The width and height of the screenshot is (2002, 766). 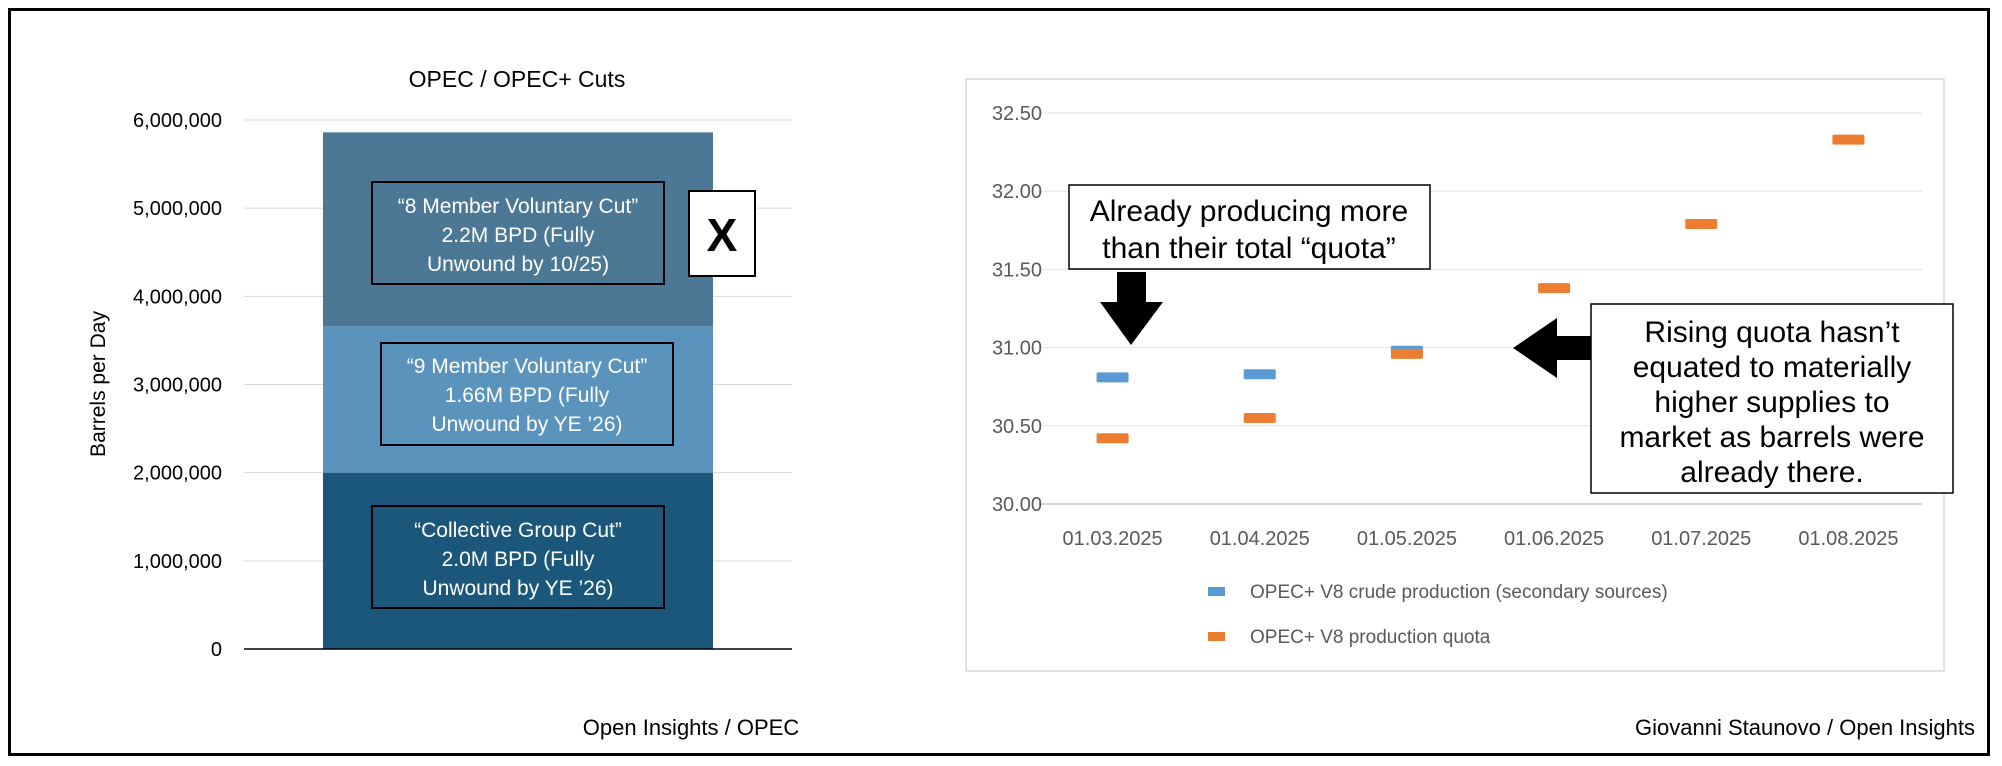 What do you see at coordinates (177, 474) in the screenshot?
I see `left-y-tick-label: 2,000,000` at bounding box center [177, 474].